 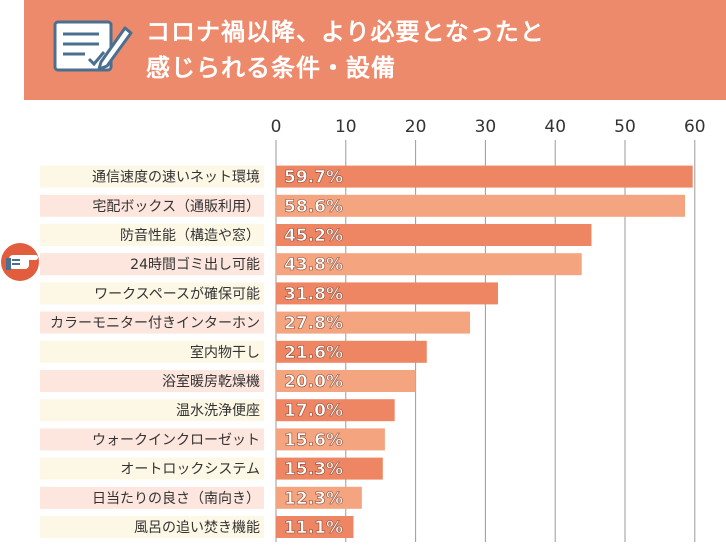 What do you see at coordinates (486, 127) in the screenshot?
I see `x-tick-label: 30` at bounding box center [486, 127].